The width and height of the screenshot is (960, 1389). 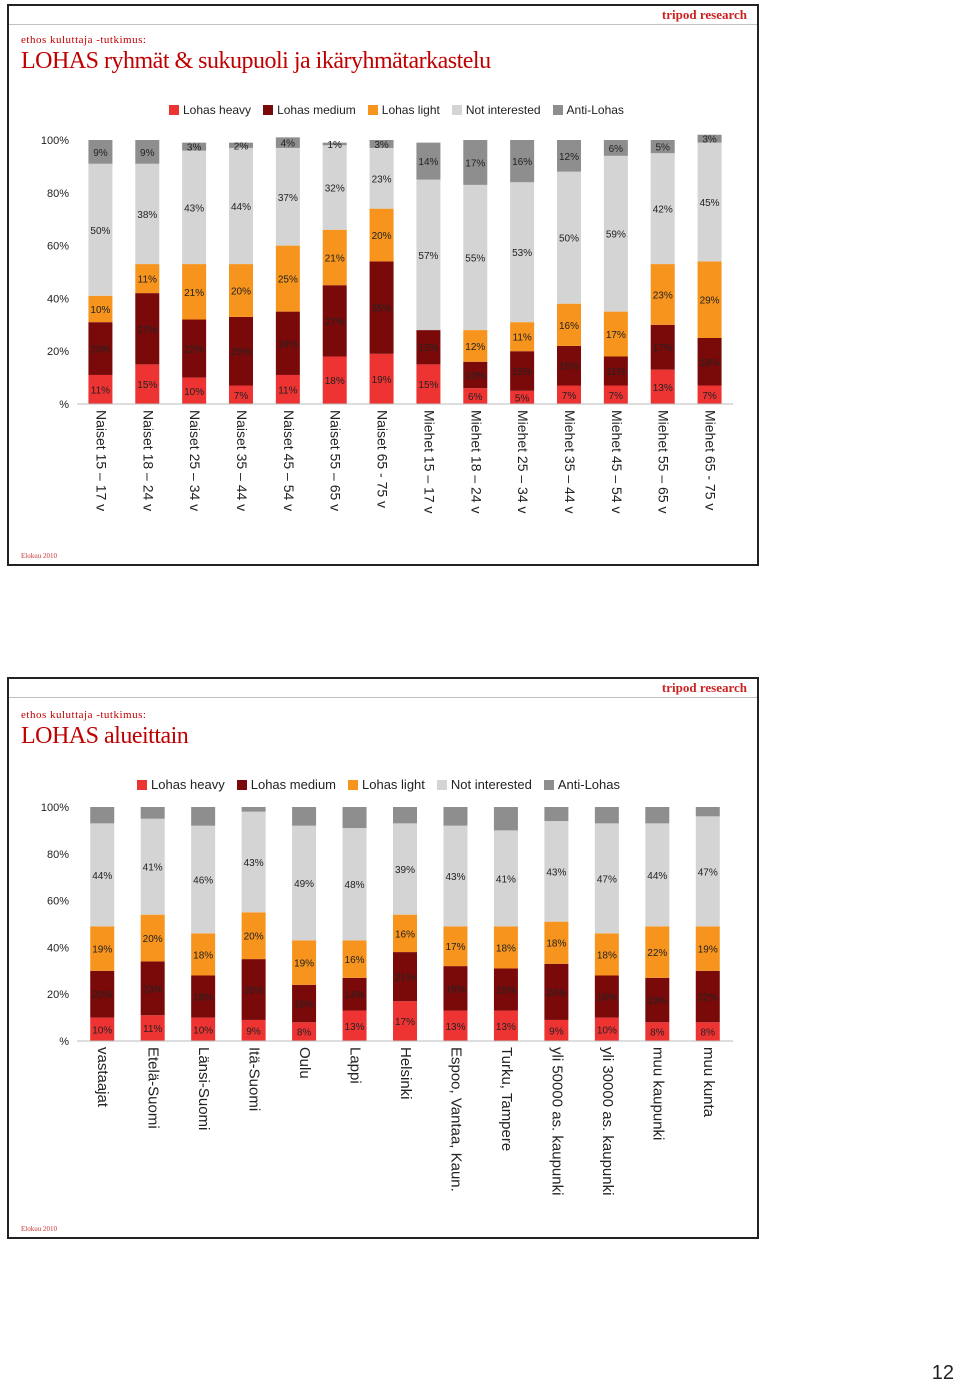 What do you see at coordinates (254, 1079) in the screenshot?
I see `category-label: Itä-Suomi` at bounding box center [254, 1079].